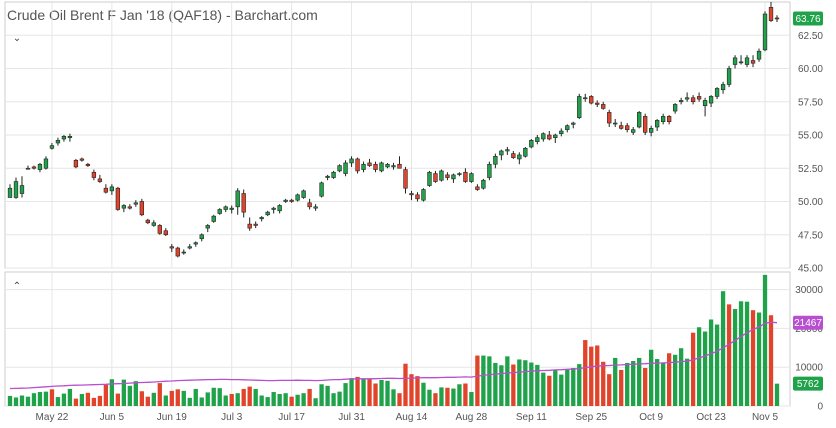 The image size is (836, 428). Describe the element at coordinates (711, 417) in the screenshot. I see `x-tick-label: Oct 23` at that location.